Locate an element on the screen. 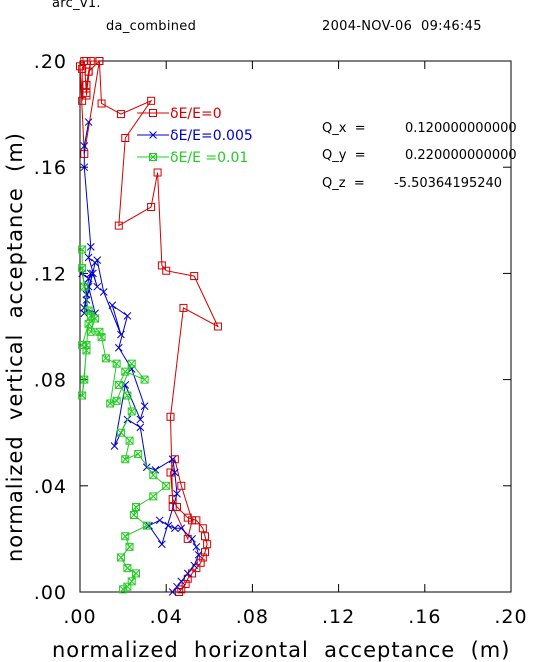 The height and width of the screenshot is (662, 539). param-qx-value: 0.120000000000 is located at coordinates (461, 128).